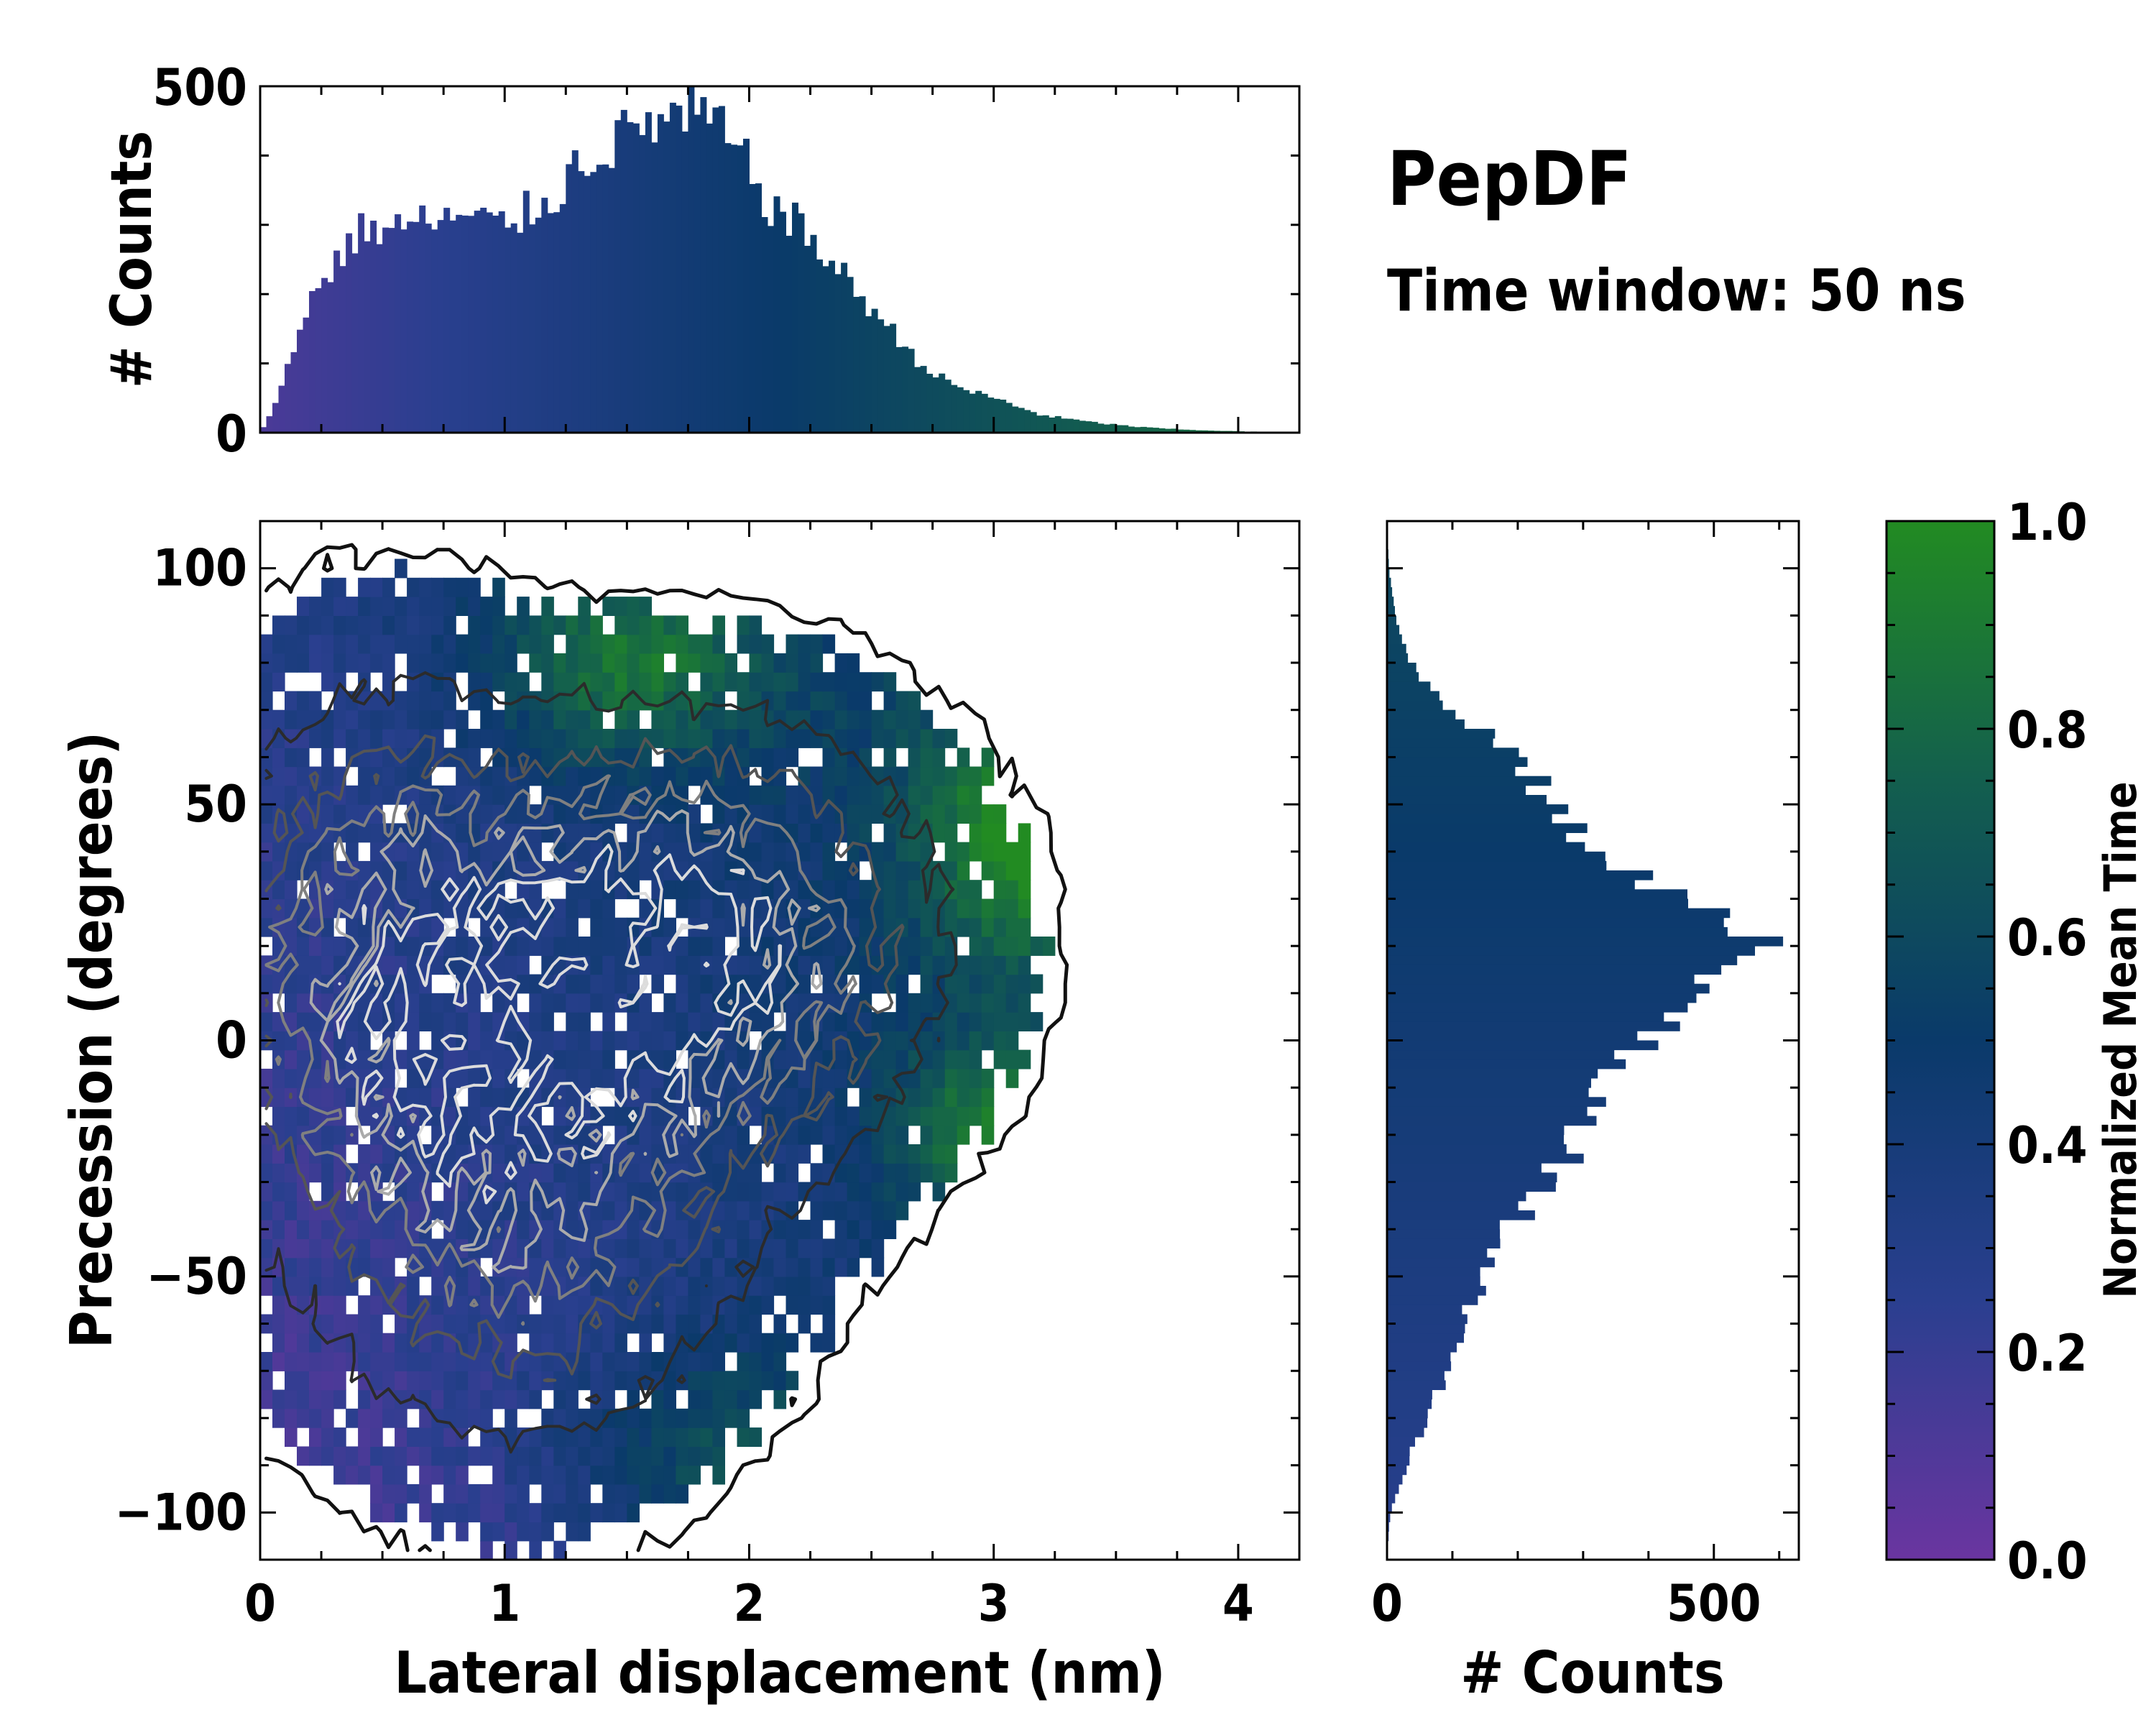 The width and height of the screenshot is (2156, 1725). Describe the element at coordinates (1585, 1113) in the screenshot. I see `right-histogram: 0 500 # Counts` at that location.